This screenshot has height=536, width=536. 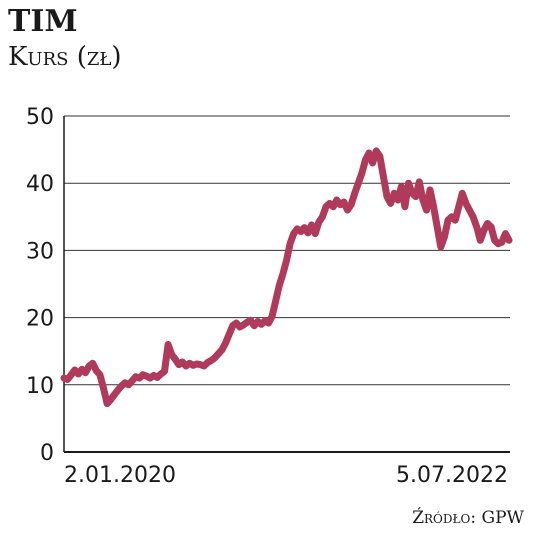 I want to click on source-note: Źródło: GPW, so click(x=468, y=518).